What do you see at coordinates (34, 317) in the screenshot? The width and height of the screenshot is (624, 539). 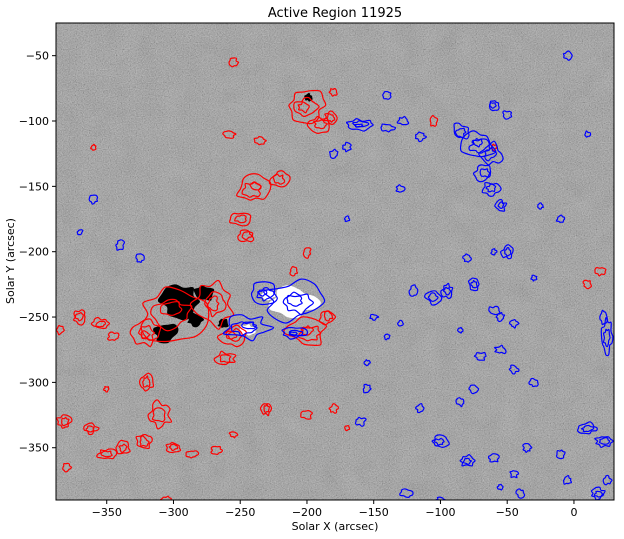 I see `y-tick-label: −250` at bounding box center [34, 317].